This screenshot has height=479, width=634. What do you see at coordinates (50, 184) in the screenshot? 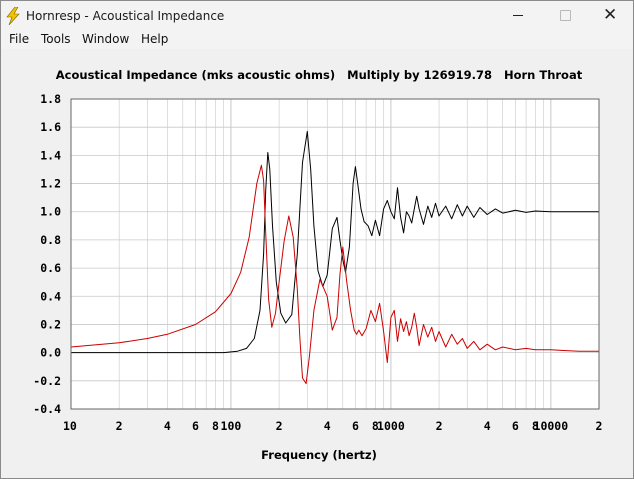
I see `y-tick-label: 1.2` at bounding box center [50, 184].